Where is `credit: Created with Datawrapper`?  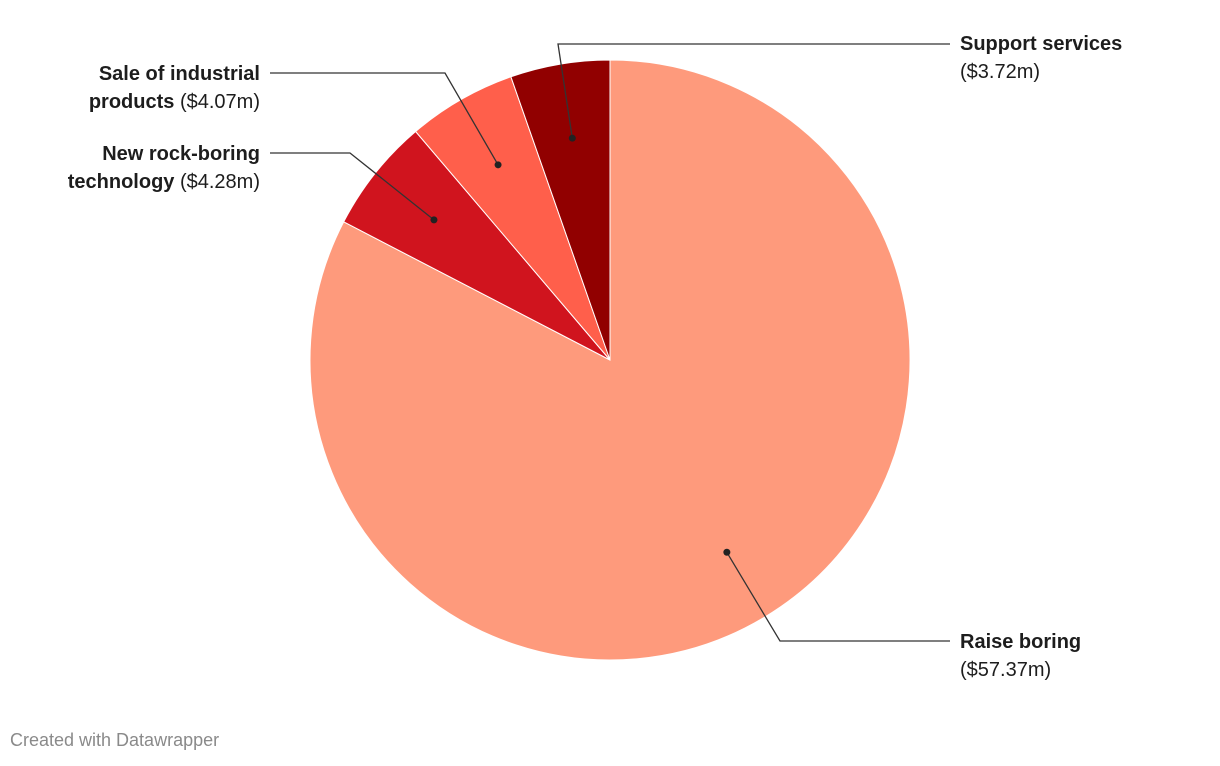
credit: Created with Datawrapper is located at coordinates (115, 740).